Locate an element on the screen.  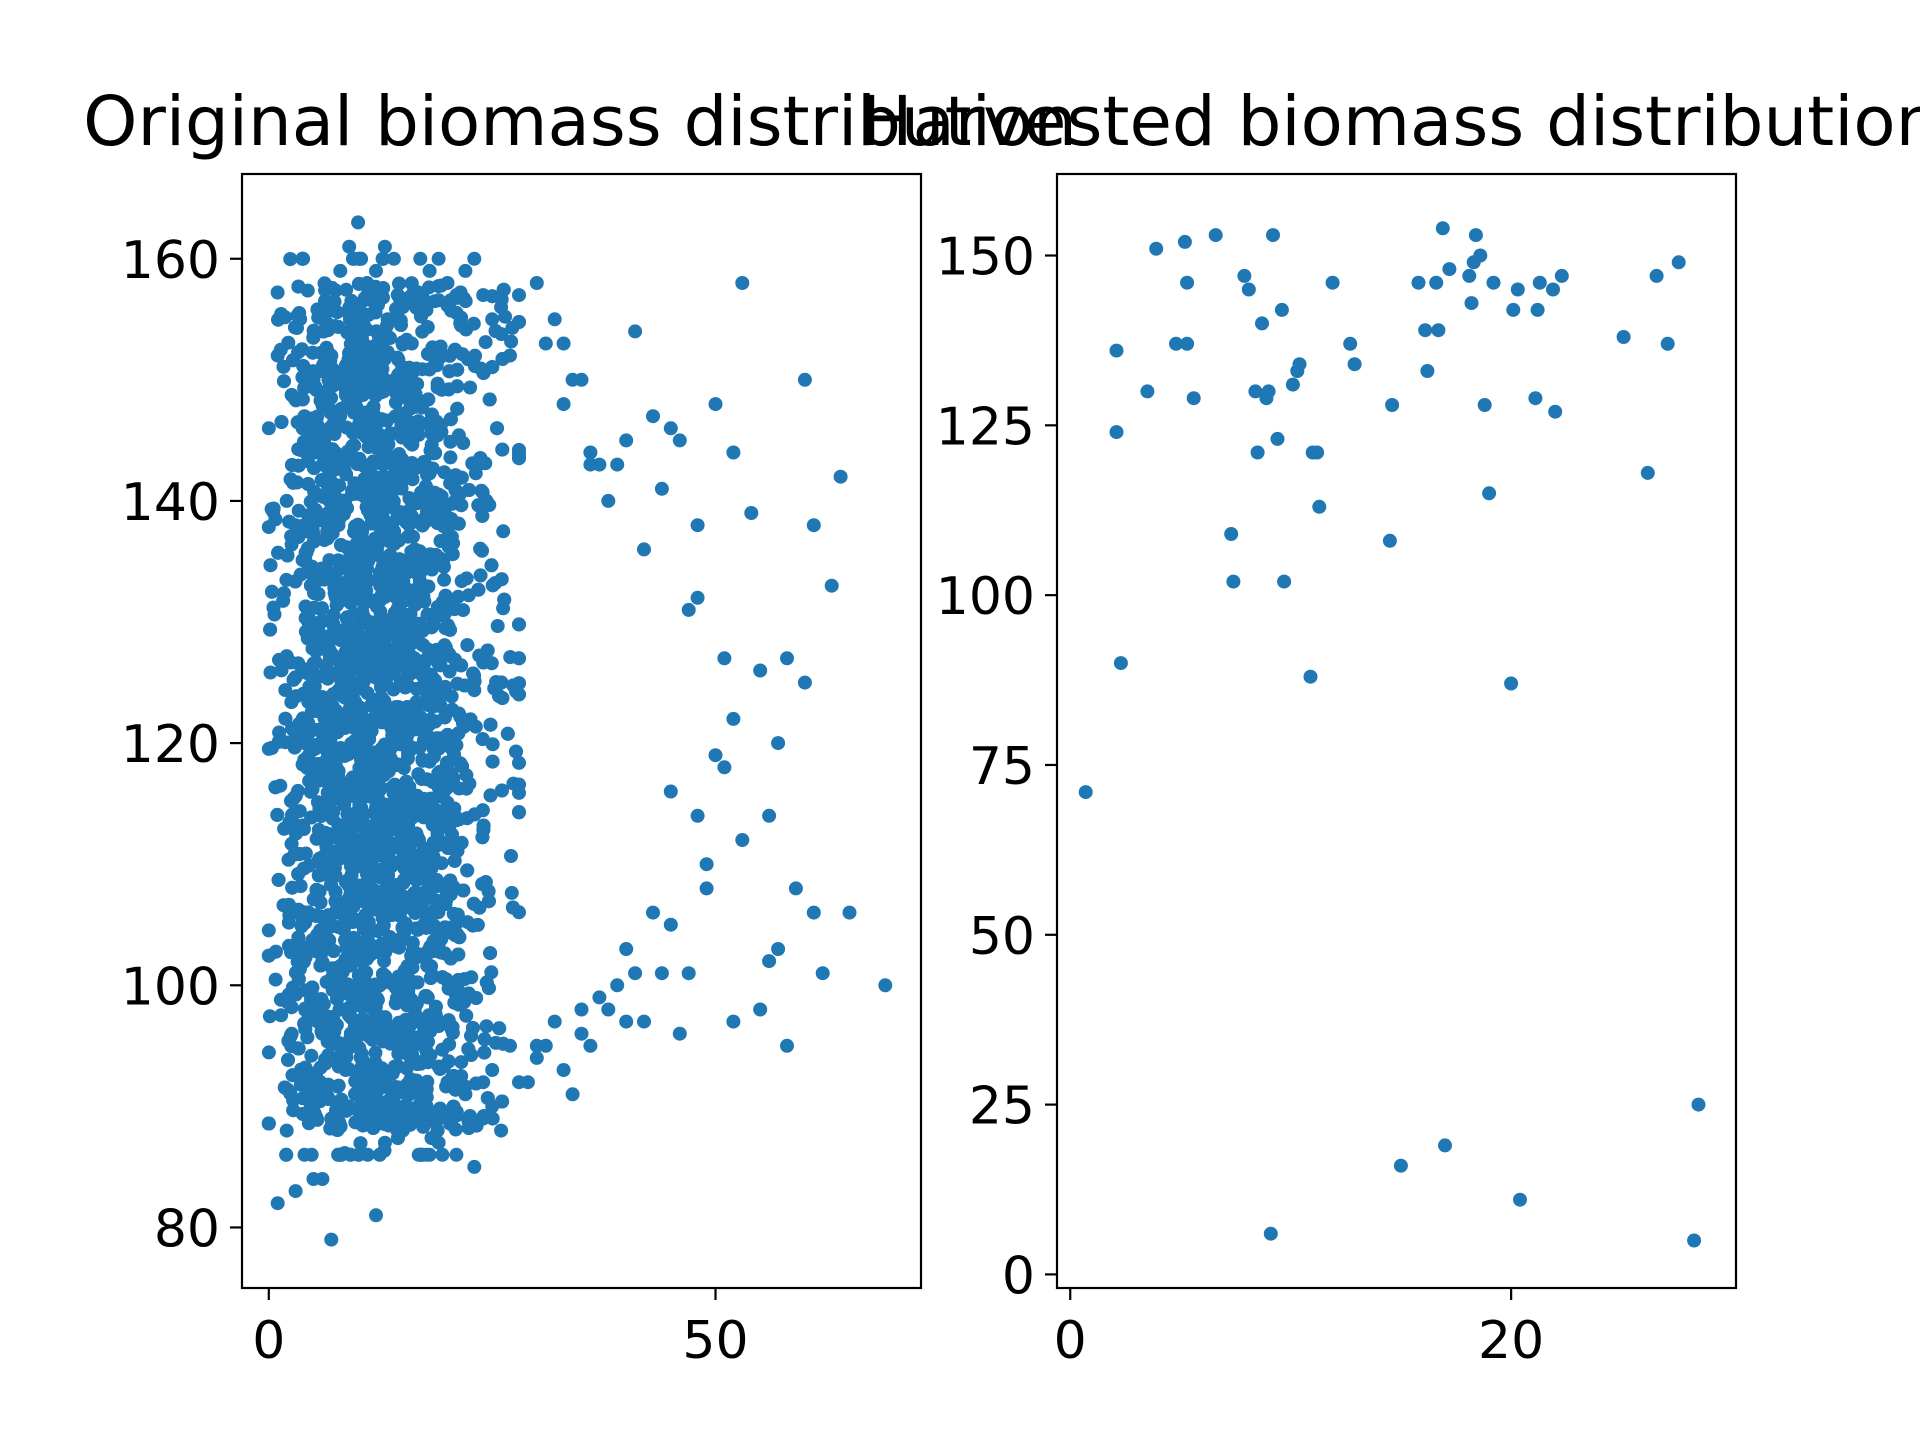
y-tick-label: 50 is located at coordinates (1002, 937).